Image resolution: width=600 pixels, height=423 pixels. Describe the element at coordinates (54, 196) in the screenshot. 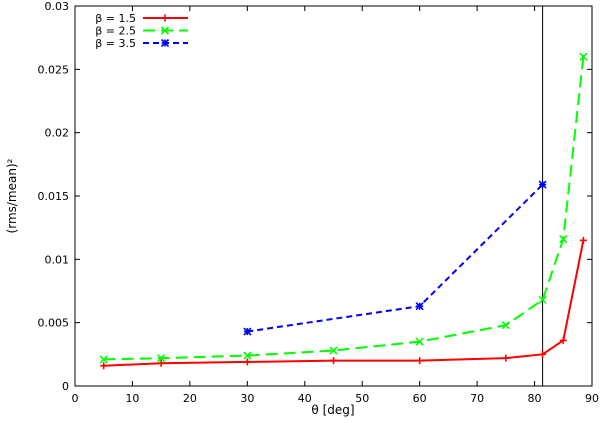

I see `y-tick-label: 0.015` at that location.